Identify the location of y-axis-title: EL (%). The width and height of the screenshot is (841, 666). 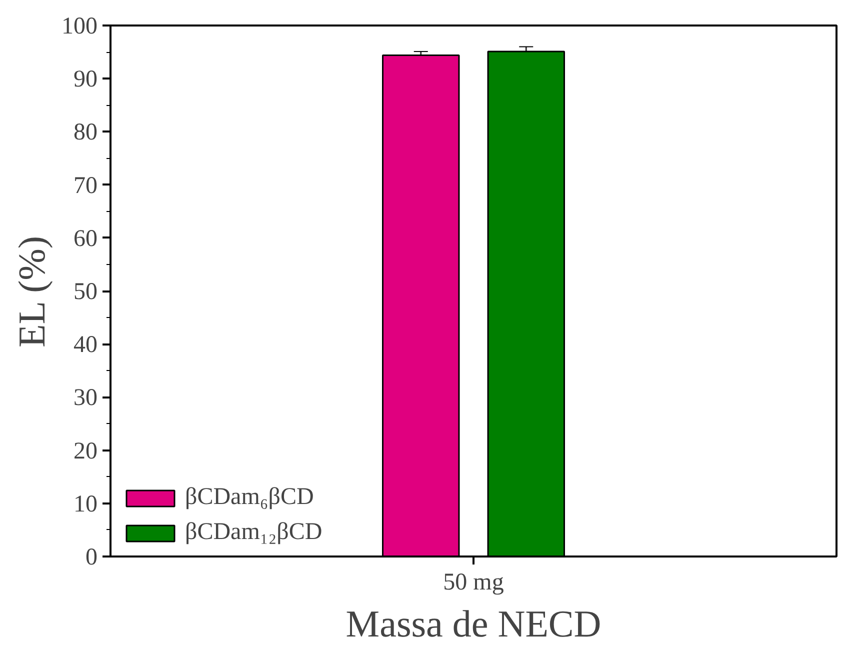
(33, 292).